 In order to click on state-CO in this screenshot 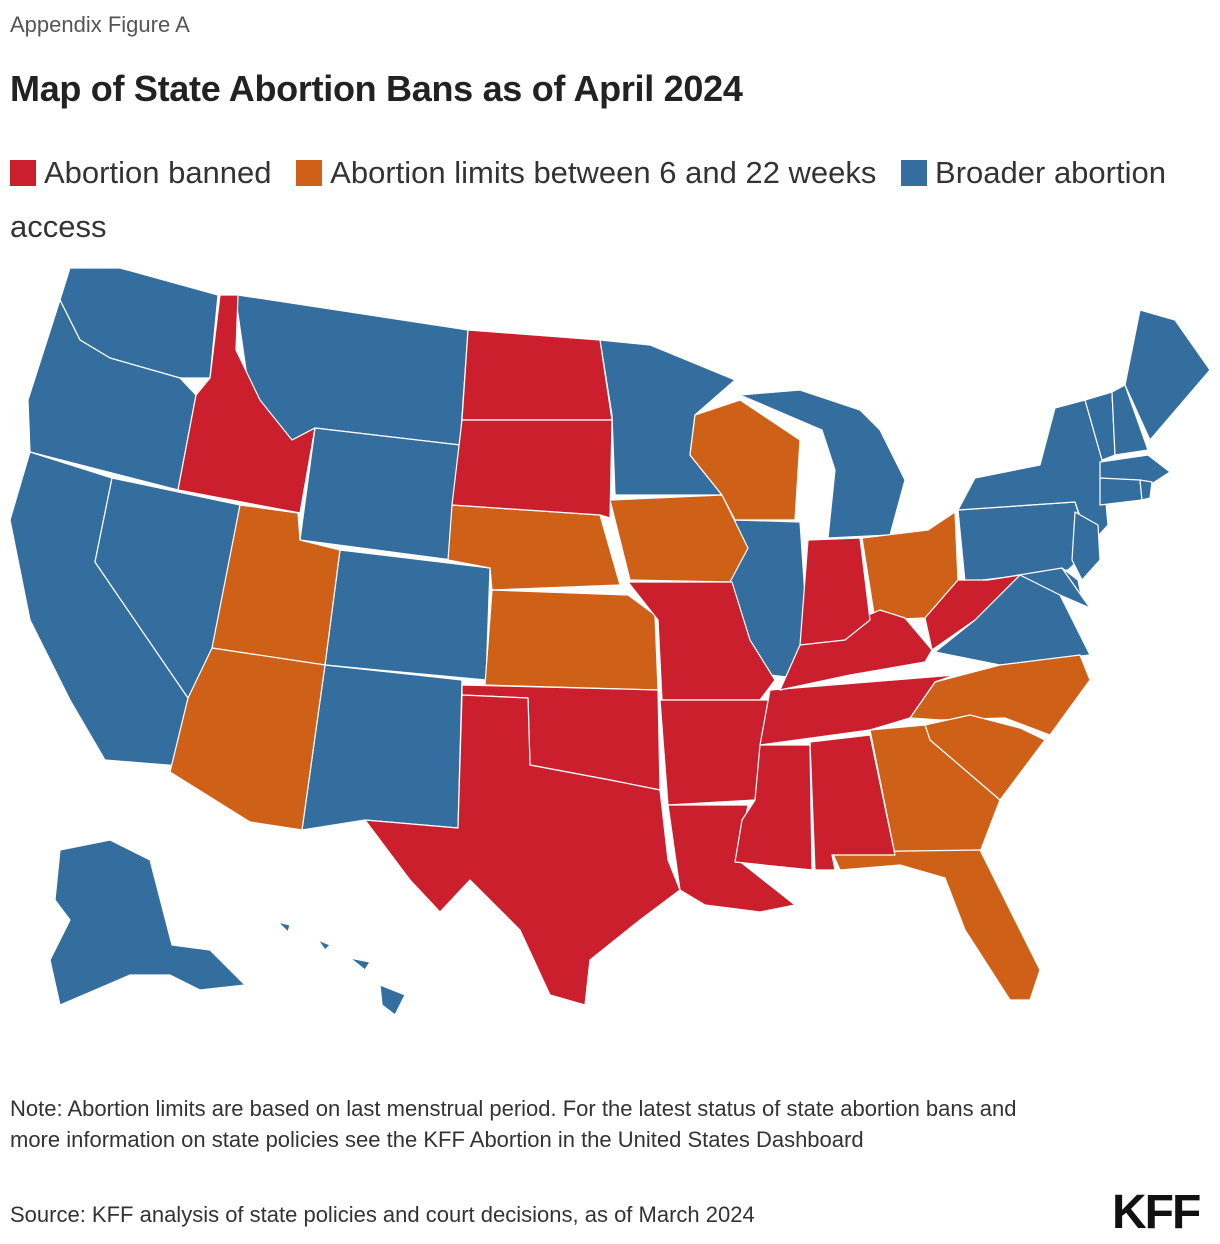, I will do `click(407, 615)`.